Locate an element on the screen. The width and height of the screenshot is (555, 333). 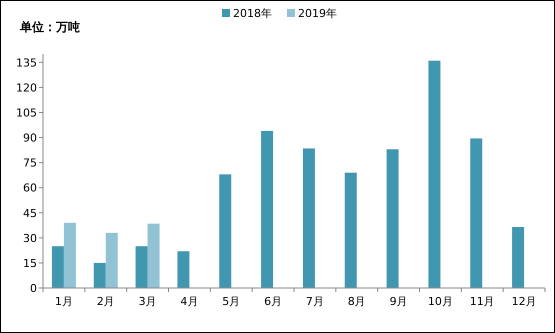
y-tick-label: 135 is located at coordinates (26, 63).